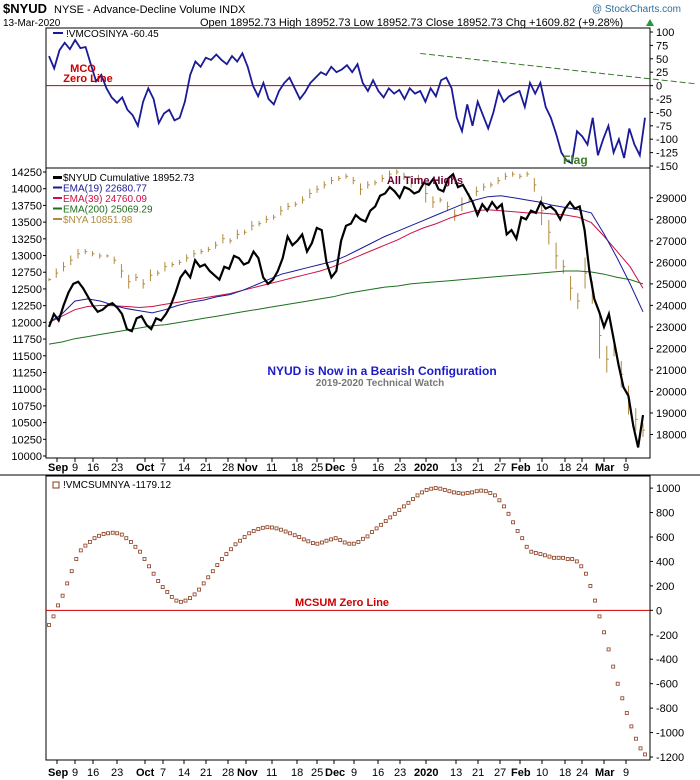 This screenshot has height=780, width=700. Describe the element at coordinates (26, 223) in the screenshot. I see `y-tick-label-left: 13500` at that location.